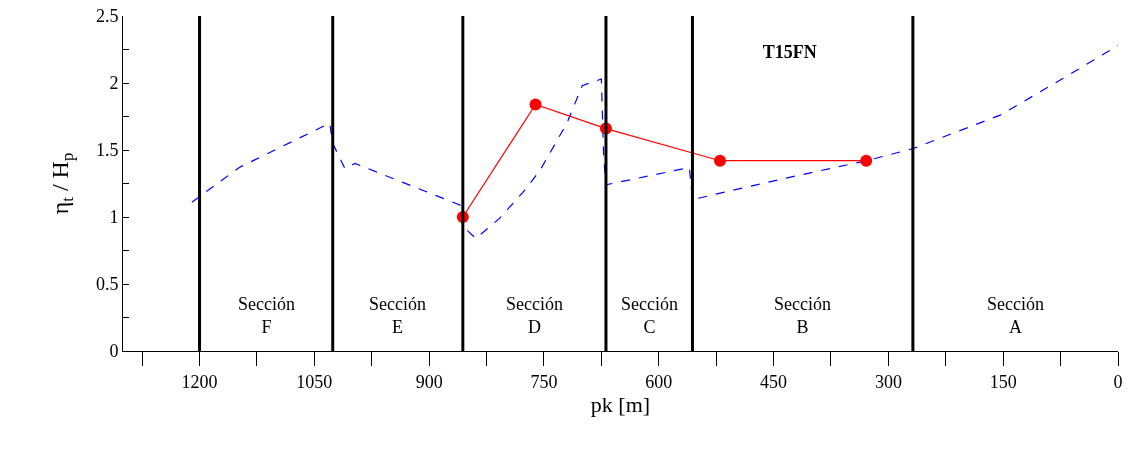 This screenshot has height=457, width=1133. I want to click on y-tick-label: 2.5, so click(107, 16).